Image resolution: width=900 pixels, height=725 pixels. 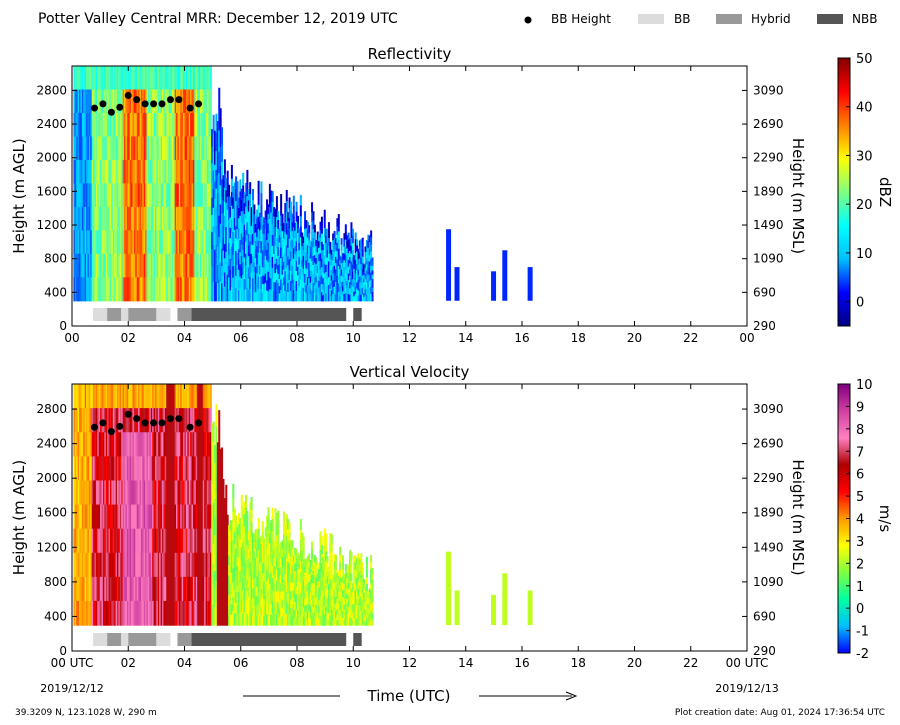 What do you see at coordinates (51, 478) in the screenshot?
I see `y-tick-label: 2000` at bounding box center [51, 478].